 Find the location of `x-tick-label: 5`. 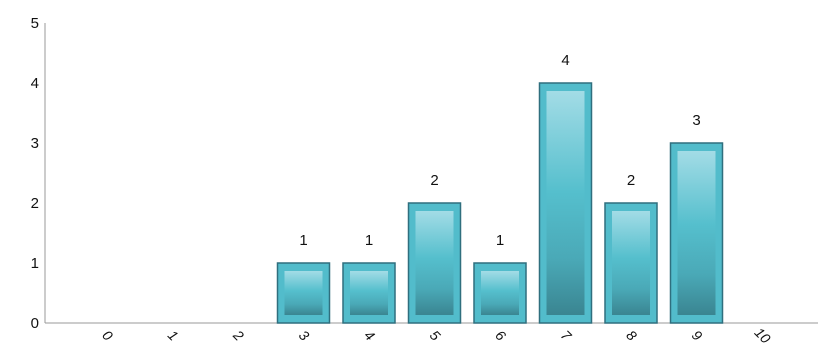

x-tick-label: 5 is located at coordinates (435, 335).